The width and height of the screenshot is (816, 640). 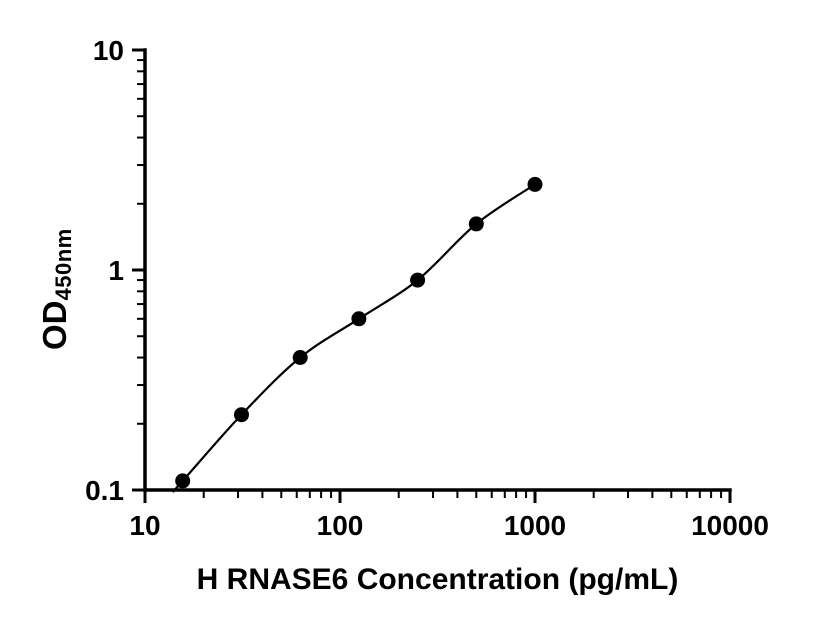 I want to click on y-axis-title: OD450nm, so click(x=56, y=289).